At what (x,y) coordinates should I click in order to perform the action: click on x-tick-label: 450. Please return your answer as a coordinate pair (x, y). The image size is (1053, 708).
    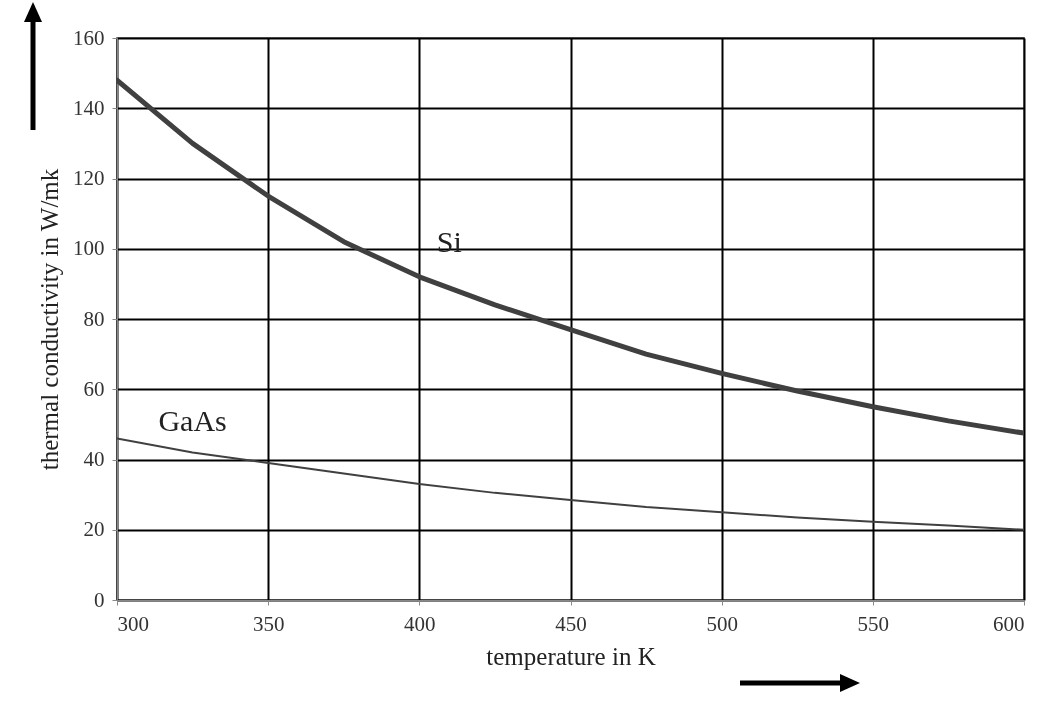
    Looking at the image, I should click on (571, 623).